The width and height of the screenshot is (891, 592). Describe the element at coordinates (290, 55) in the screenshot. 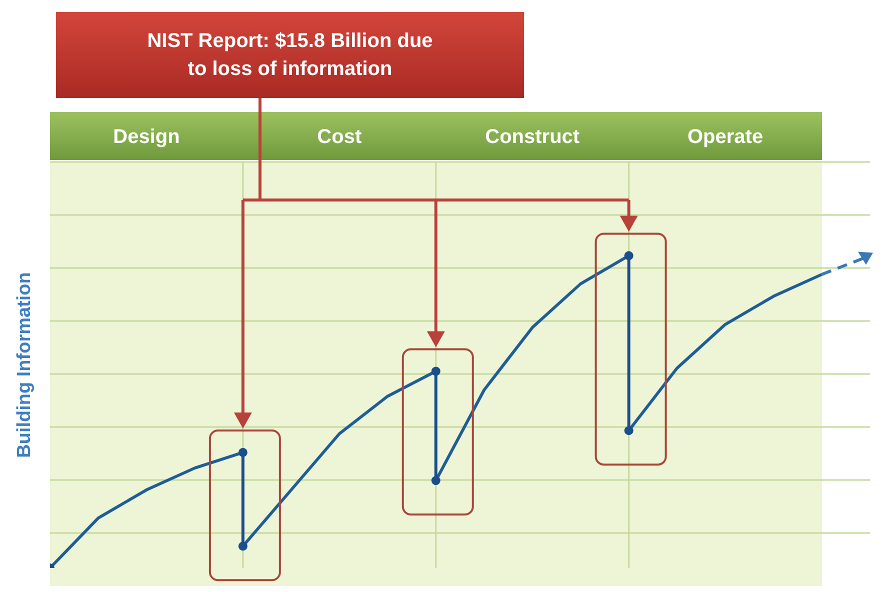

I see `chart-title: NIST Report: $15.8 Billion due to loss of information` at that location.